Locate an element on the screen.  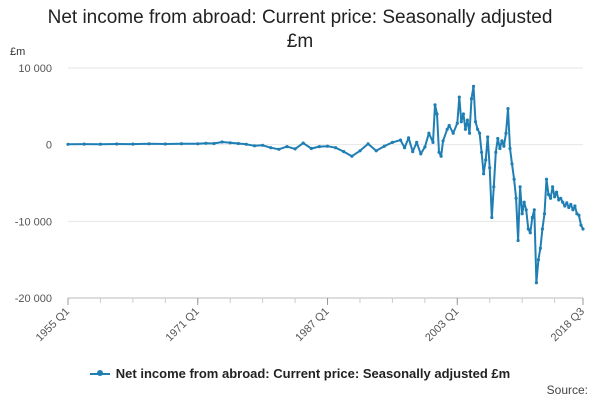
y-tick-label: 0 is located at coordinates (49, 146).